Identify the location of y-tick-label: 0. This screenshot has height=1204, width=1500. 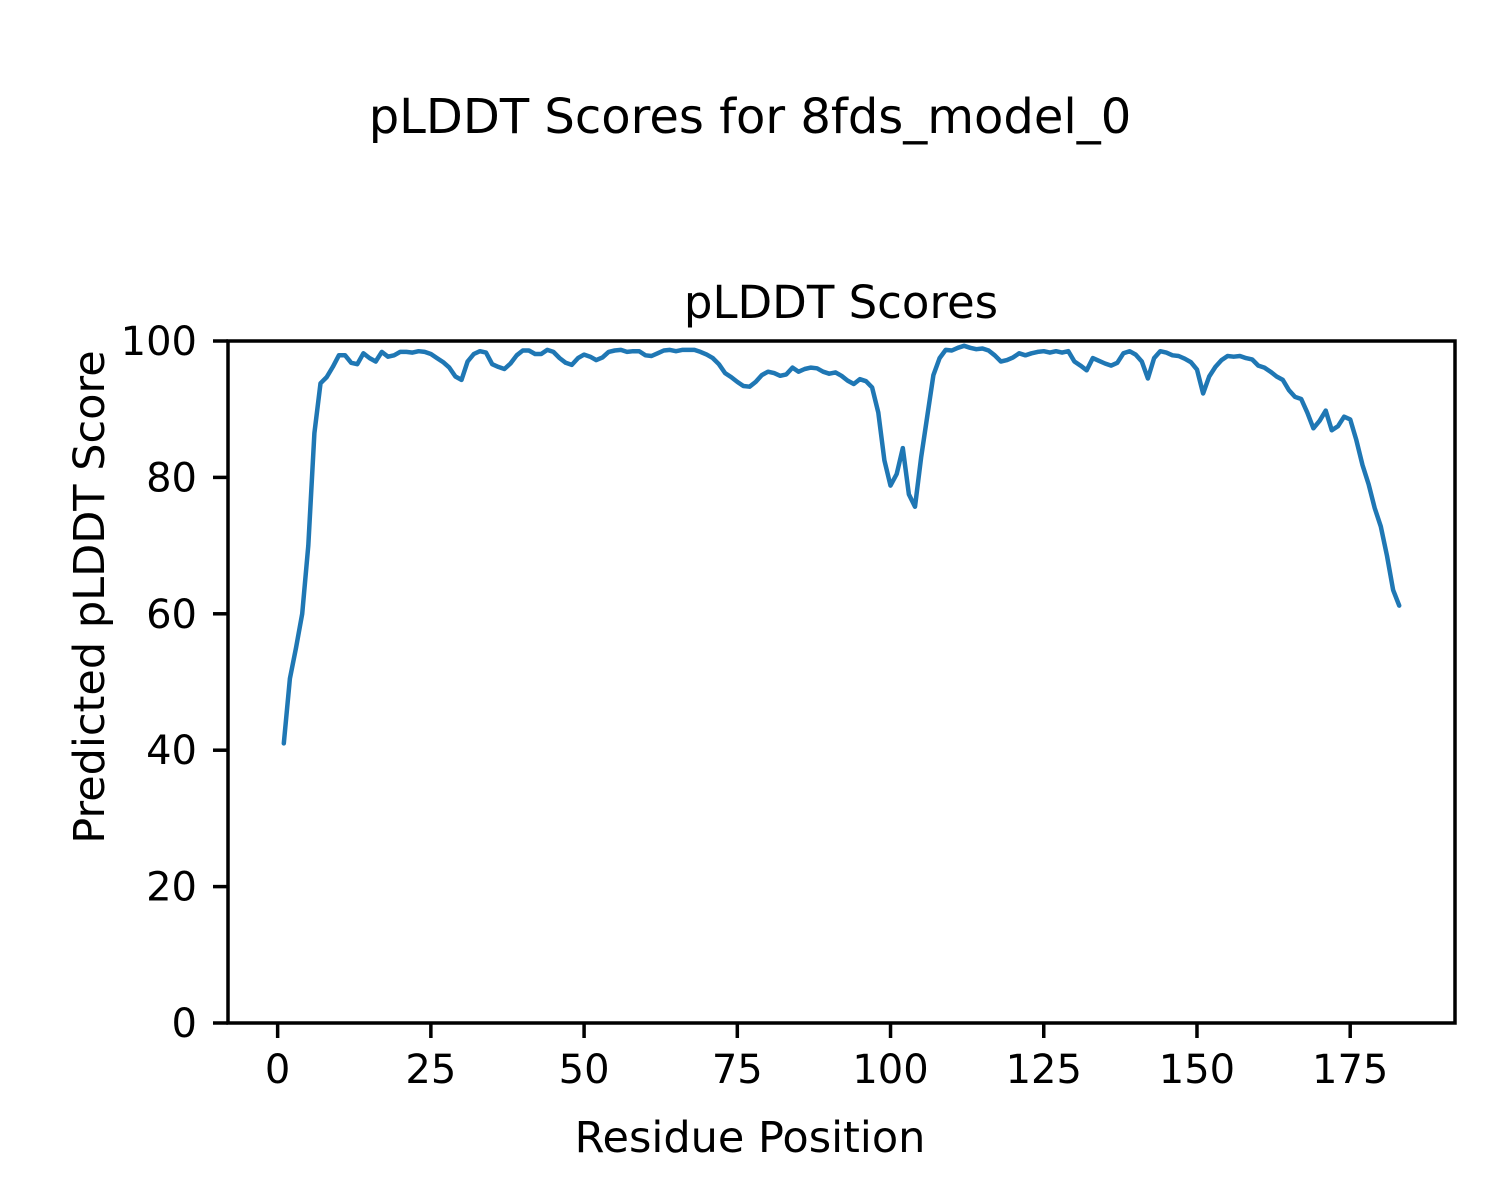
(184, 1024).